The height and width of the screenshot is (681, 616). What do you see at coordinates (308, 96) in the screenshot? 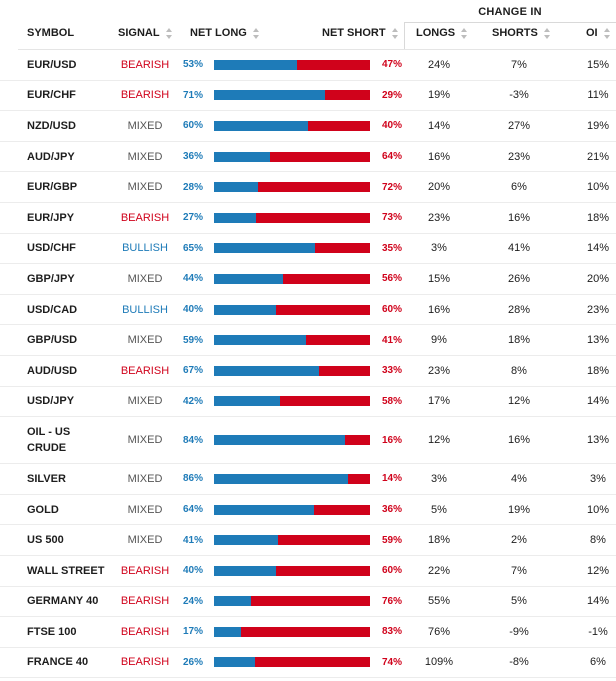
I see `table-row: EUR/CHF BEARISH 71% 29% 19% -3% 11%` at bounding box center [308, 96].